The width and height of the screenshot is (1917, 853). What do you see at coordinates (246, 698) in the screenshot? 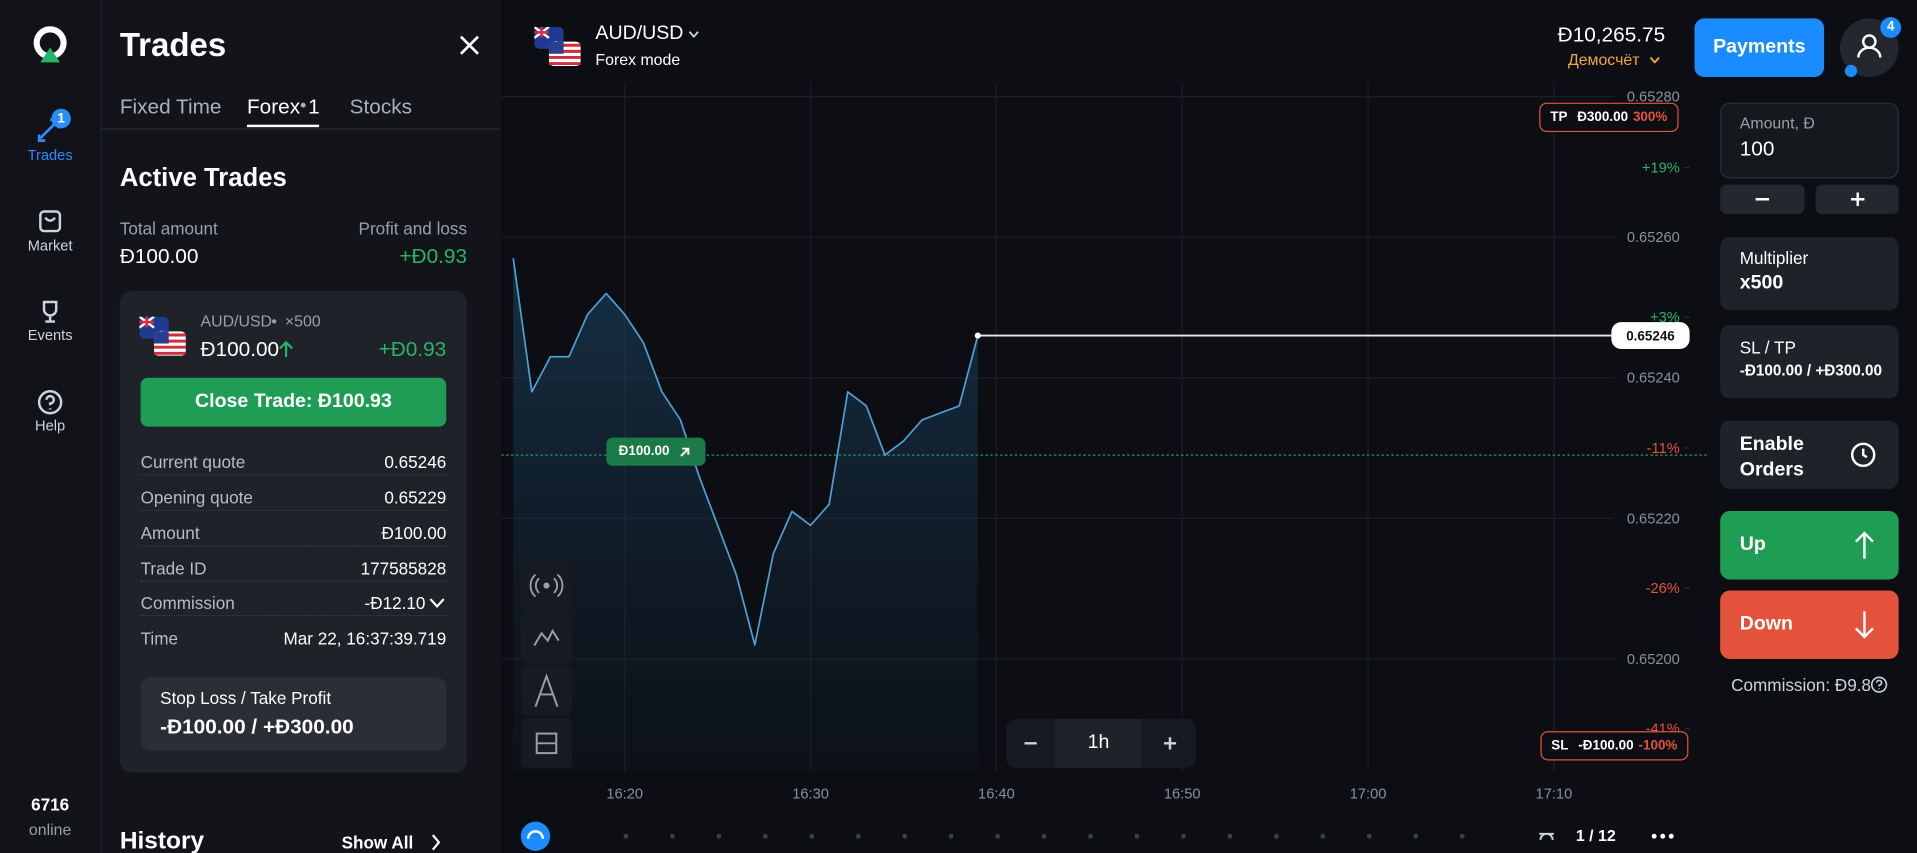
I see `sl-tp-label: Stop Loss / Take Profit` at bounding box center [246, 698].